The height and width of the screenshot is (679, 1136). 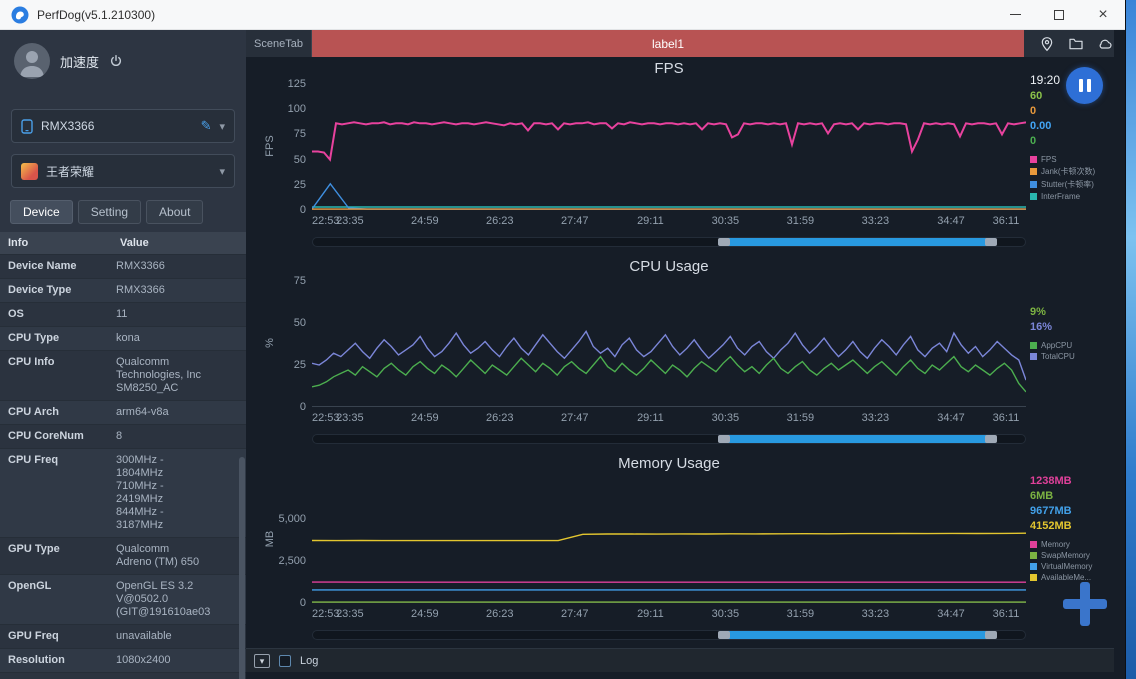 I want to click on log-checkbox, so click(x=285, y=660).